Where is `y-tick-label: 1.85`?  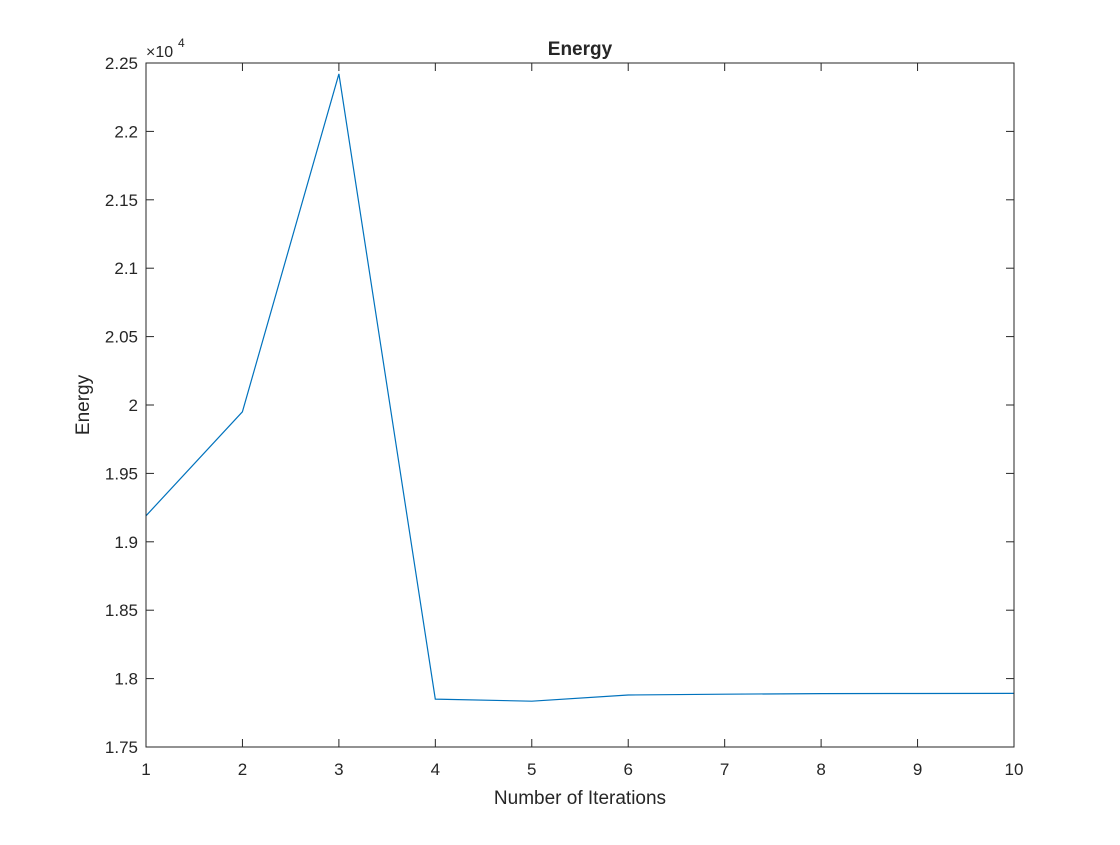
y-tick-label: 1.85 is located at coordinates (121, 610).